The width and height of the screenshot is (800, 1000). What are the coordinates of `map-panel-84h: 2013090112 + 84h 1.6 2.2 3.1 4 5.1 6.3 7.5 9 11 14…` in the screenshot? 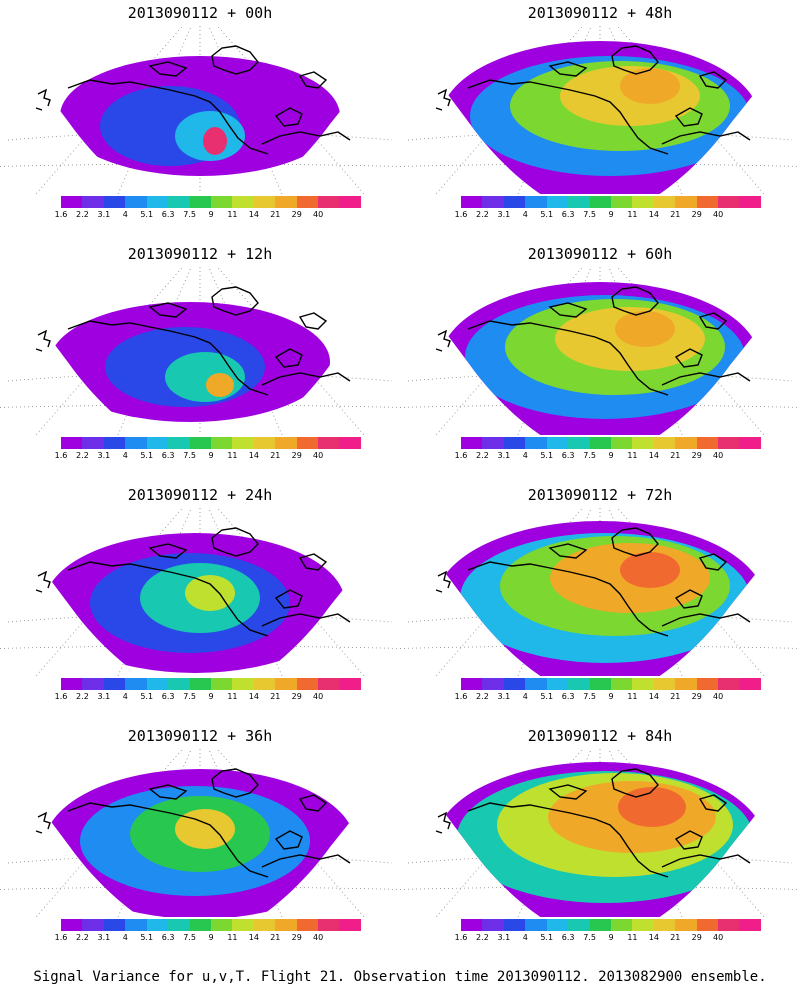 It's located at (600, 847).